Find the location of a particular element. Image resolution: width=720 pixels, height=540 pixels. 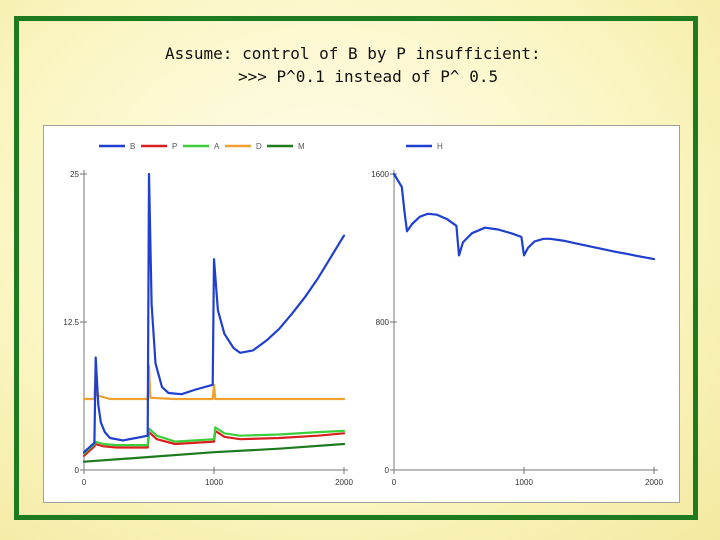

chart0-y-tick-label: 0 is located at coordinates (77, 470).